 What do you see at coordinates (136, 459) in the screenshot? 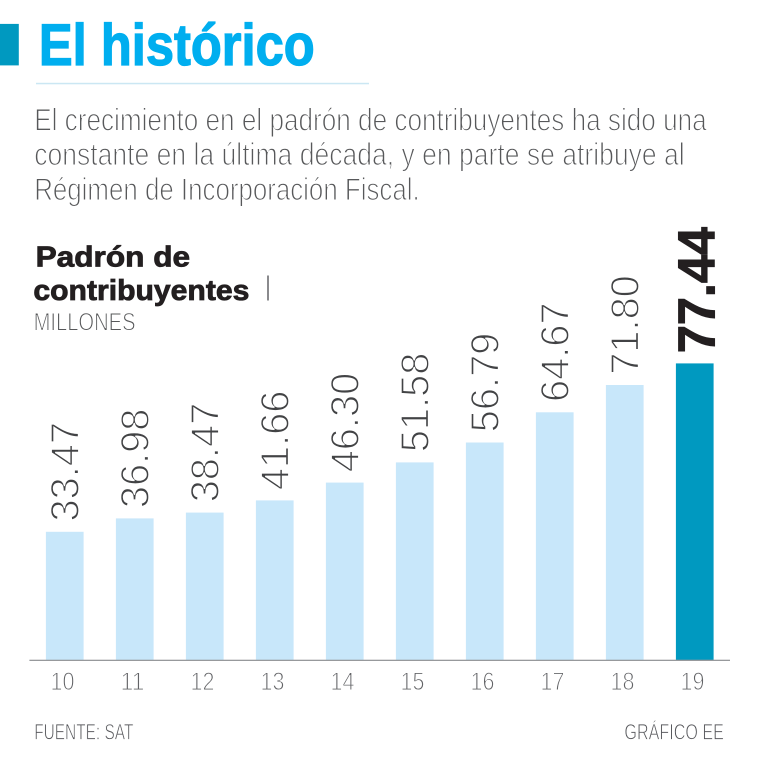
I see `svg-text: 36.98` at bounding box center [136, 459].